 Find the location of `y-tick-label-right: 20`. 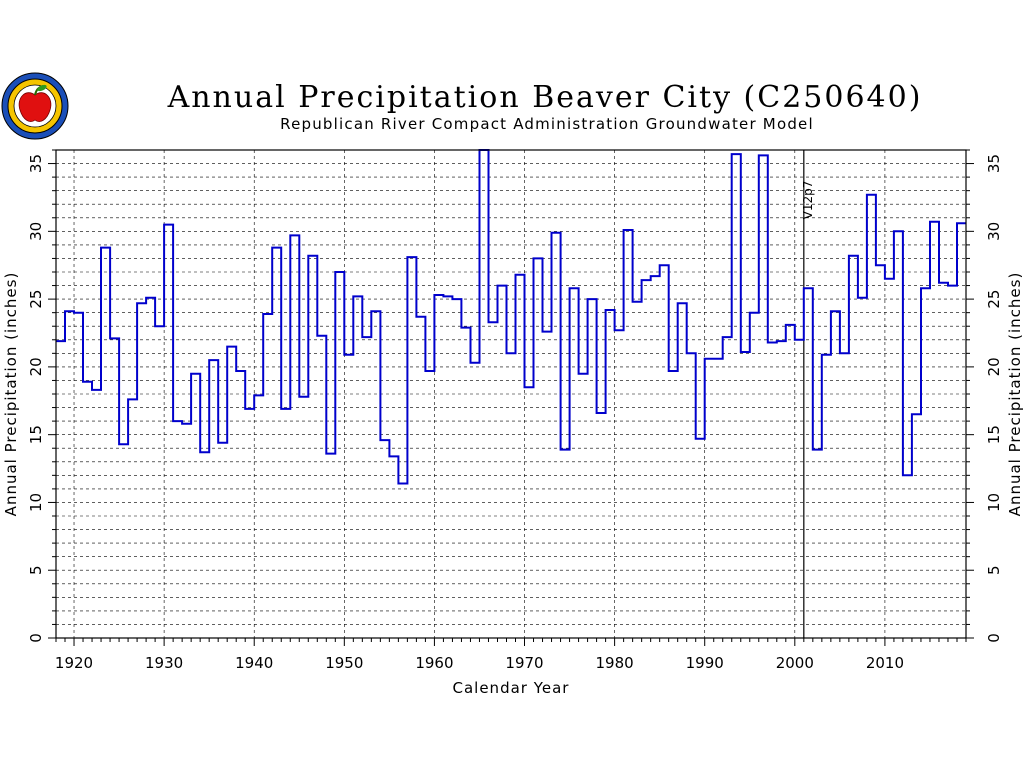

y-tick-label-right: 20 is located at coordinates (994, 366).